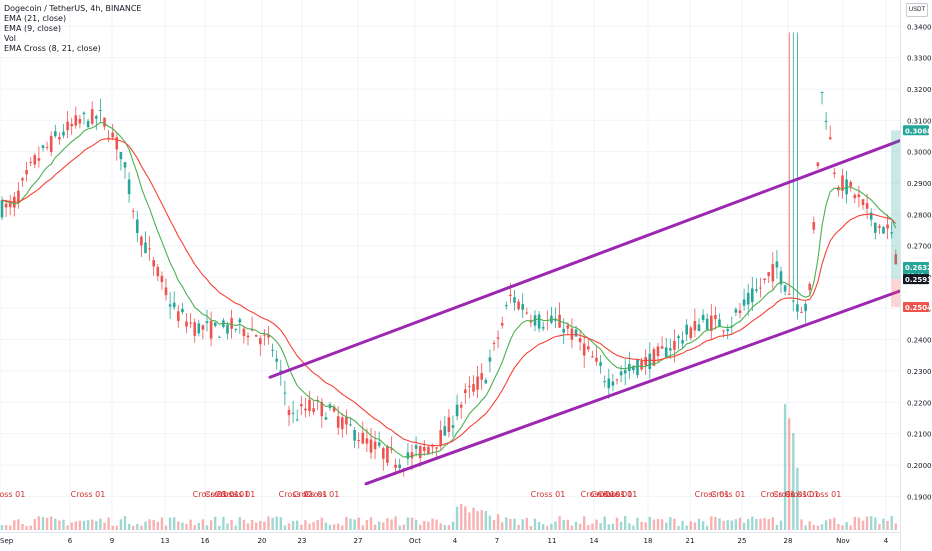 Image resolution: width=932 pixels, height=551 pixels. Describe the element at coordinates (32, 28) in the screenshot. I see `legend-ema9: EMA (9, close)` at that location.